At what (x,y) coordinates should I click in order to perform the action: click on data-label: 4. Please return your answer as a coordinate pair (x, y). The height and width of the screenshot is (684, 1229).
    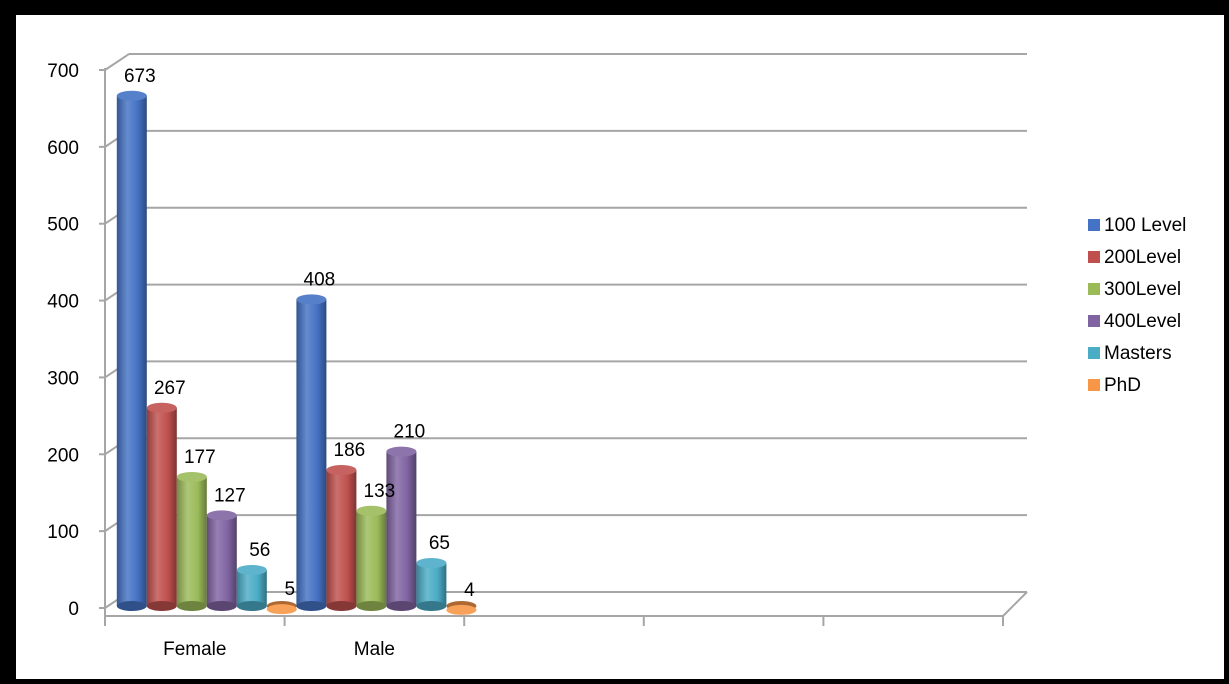
    Looking at the image, I should click on (469, 590).